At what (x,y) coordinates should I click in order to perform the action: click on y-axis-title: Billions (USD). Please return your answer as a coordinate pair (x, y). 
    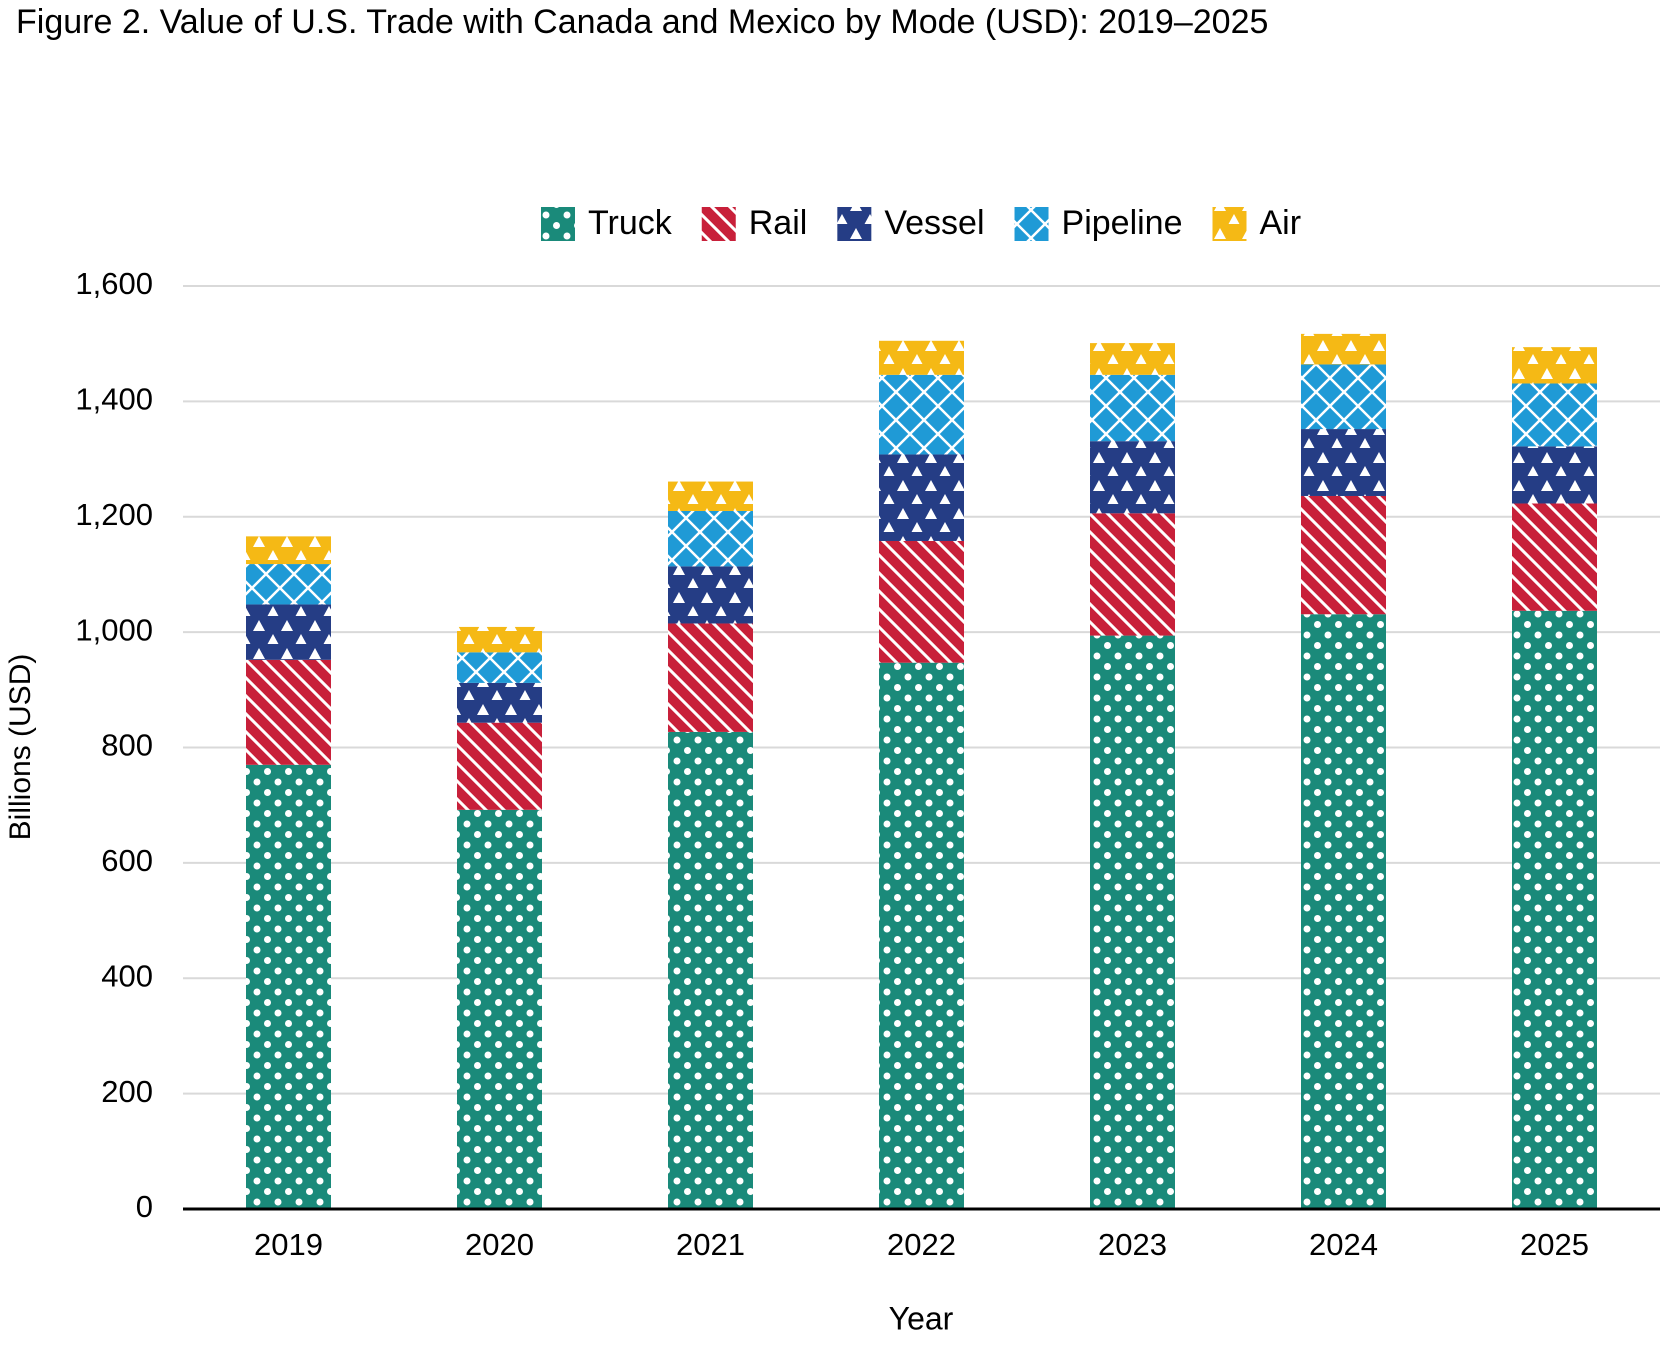
    Looking at the image, I should click on (20, 747).